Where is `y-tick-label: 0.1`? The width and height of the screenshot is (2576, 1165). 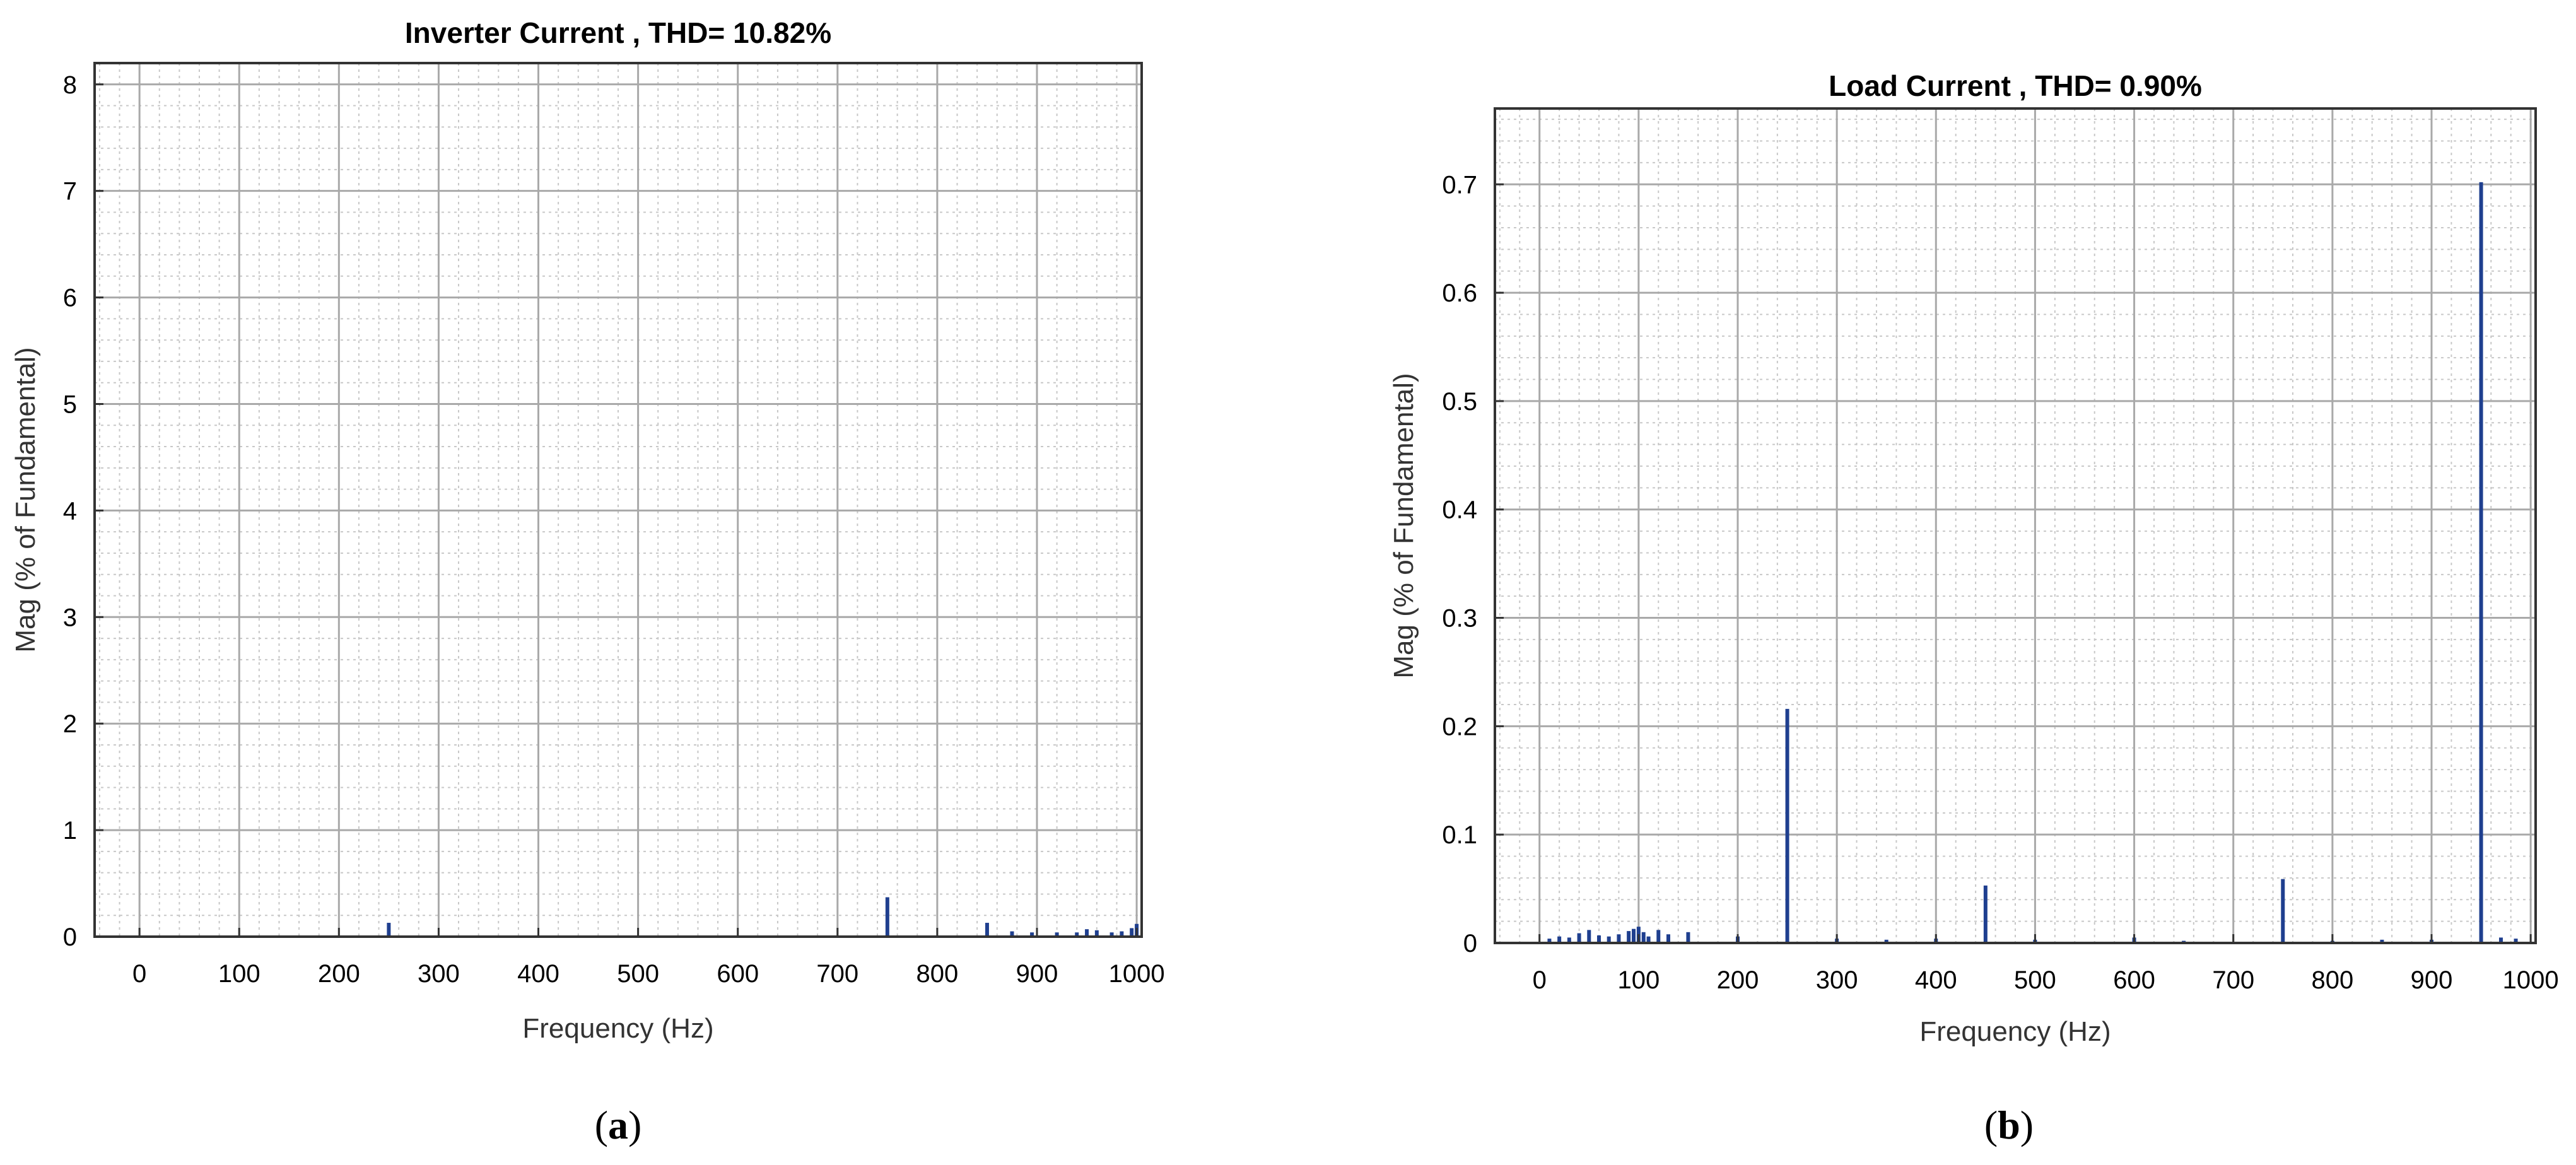
y-tick-label: 0.1 is located at coordinates (1459, 835).